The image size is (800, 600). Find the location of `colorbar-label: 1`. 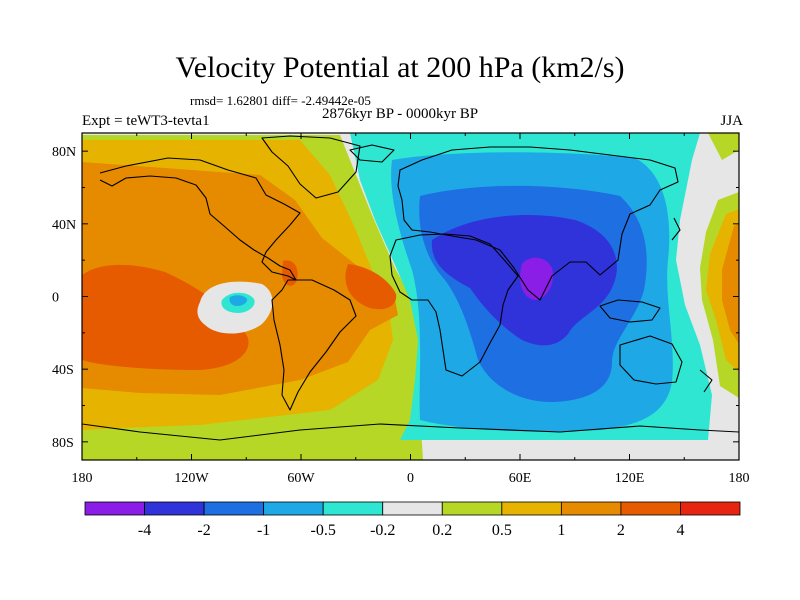

colorbar-label: 1 is located at coordinates (561, 530).